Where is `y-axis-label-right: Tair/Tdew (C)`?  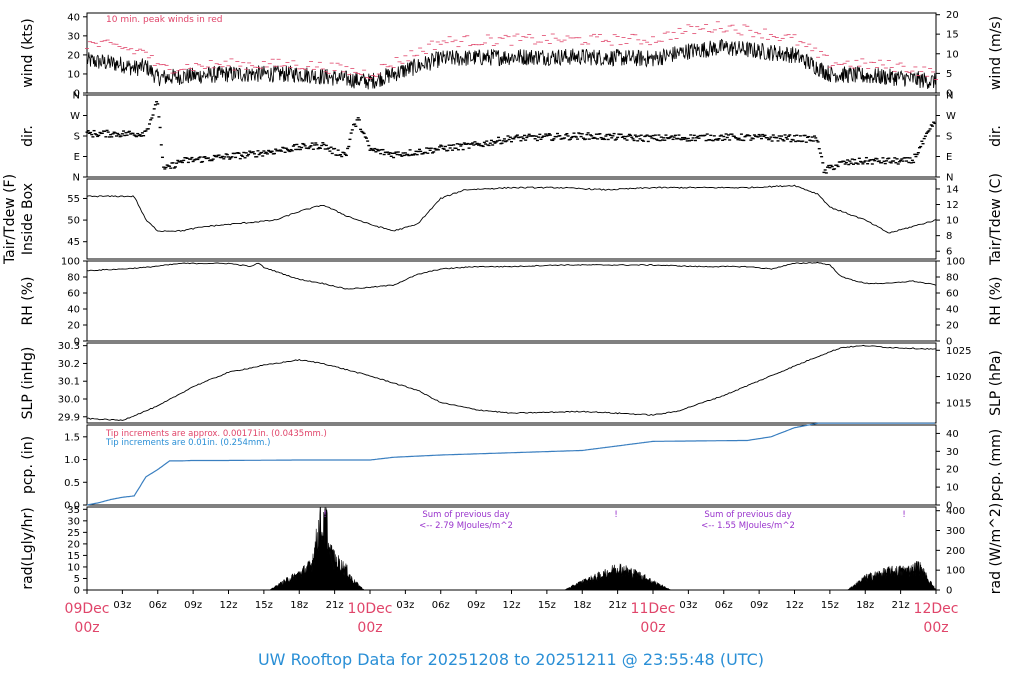
y-axis-label-right: Tair/Tdew (C) is located at coordinates (996, 219).